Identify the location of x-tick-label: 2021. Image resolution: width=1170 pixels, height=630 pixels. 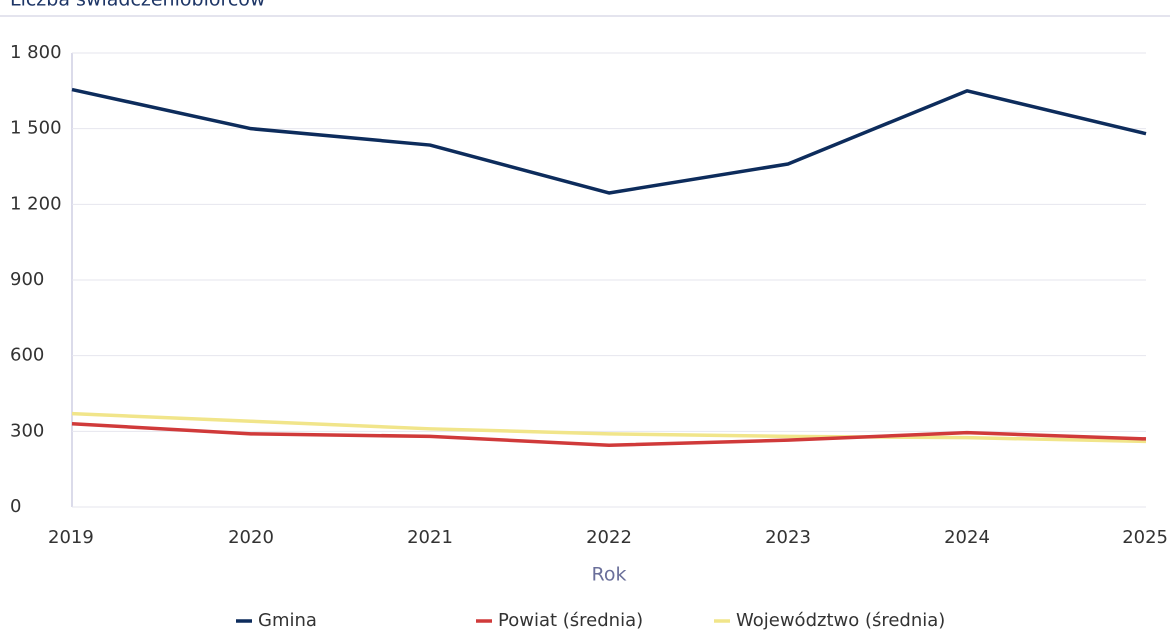
(430, 537).